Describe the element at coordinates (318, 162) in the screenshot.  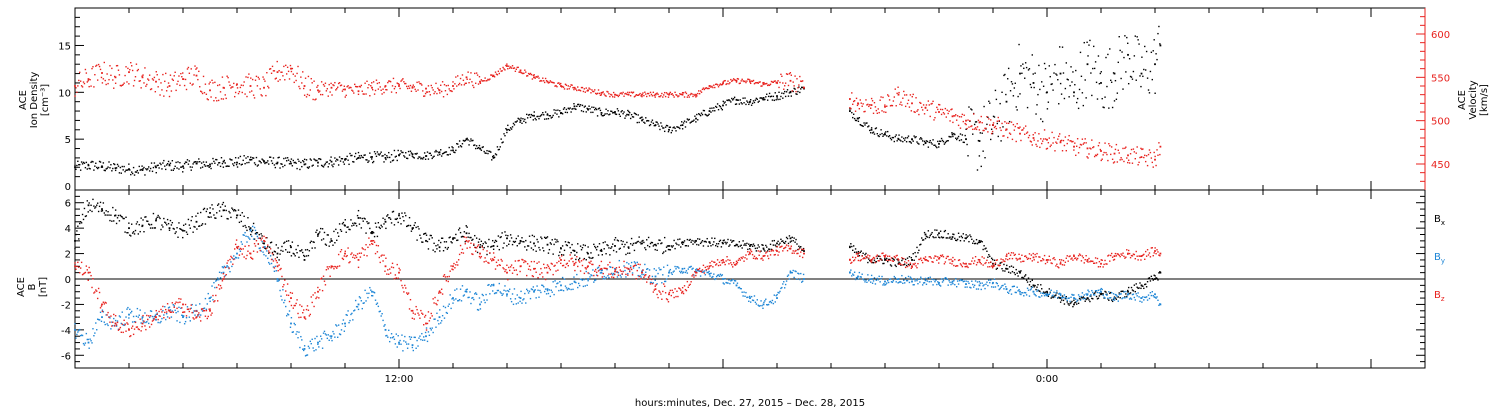
I see `series-ion-density-point` at that location.